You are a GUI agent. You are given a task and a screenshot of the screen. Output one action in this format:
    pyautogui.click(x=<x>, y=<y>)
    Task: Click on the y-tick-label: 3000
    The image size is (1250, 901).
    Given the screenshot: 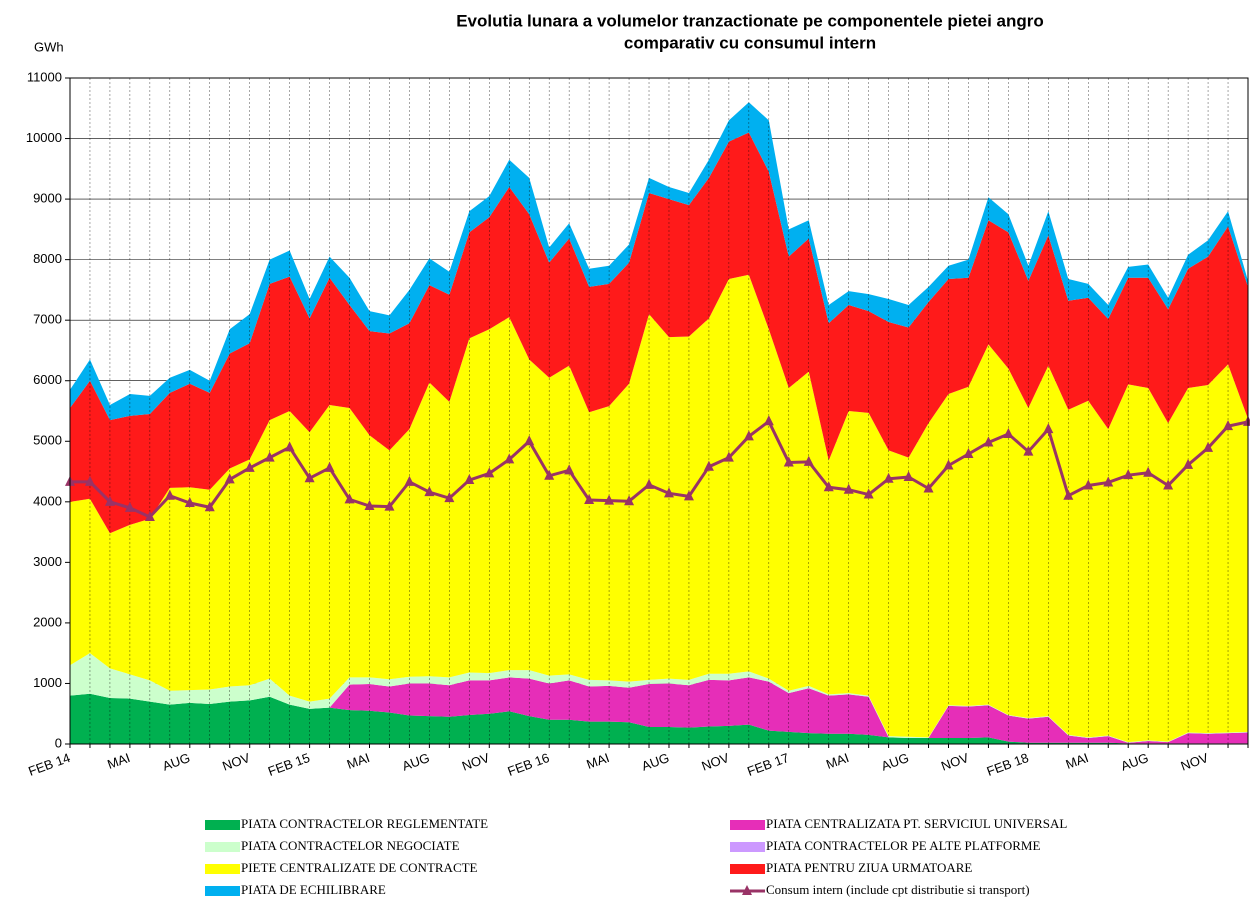 What is the action you would take?
    pyautogui.click(x=47, y=561)
    